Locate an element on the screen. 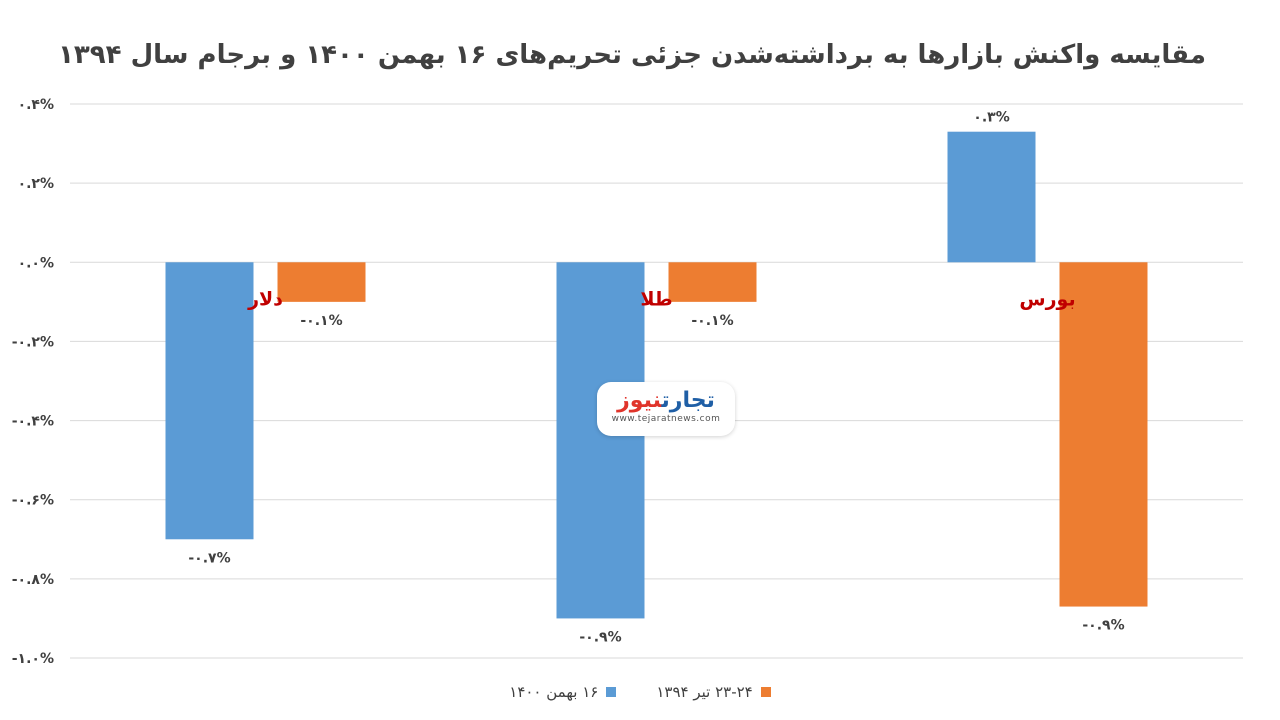  watermark-logo: تجارتنیوز www.tejaratnews.com is located at coordinates (666, 409).